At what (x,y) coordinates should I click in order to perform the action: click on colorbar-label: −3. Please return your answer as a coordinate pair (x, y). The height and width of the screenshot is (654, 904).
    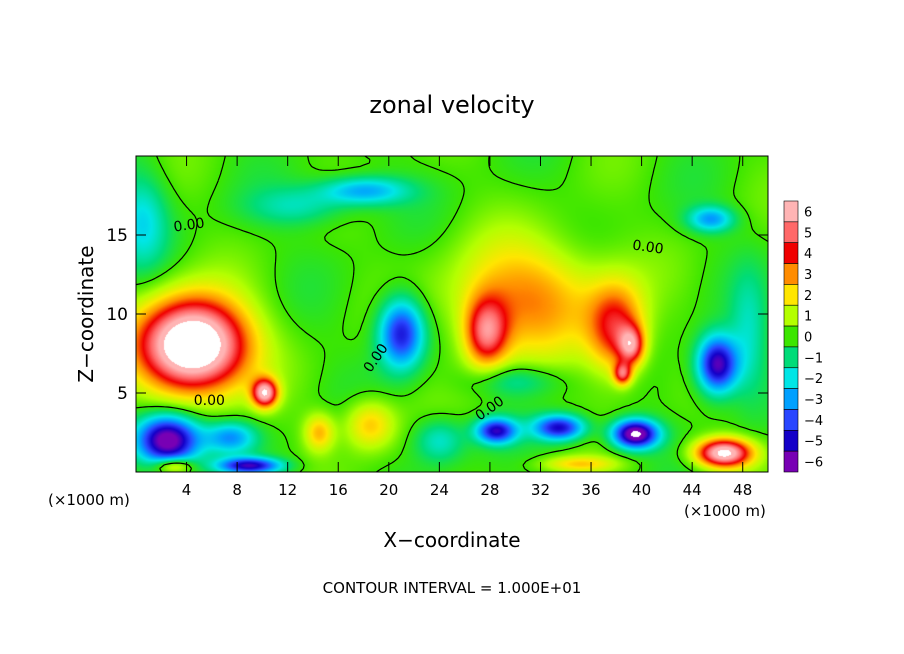
    Looking at the image, I should click on (813, 400).